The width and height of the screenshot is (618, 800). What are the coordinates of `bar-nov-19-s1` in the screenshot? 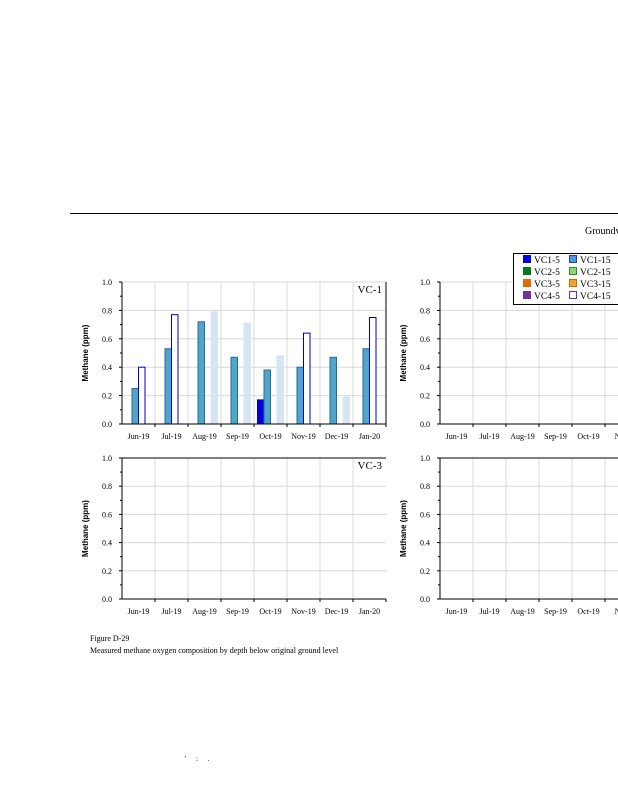 It's located at (300, 395).